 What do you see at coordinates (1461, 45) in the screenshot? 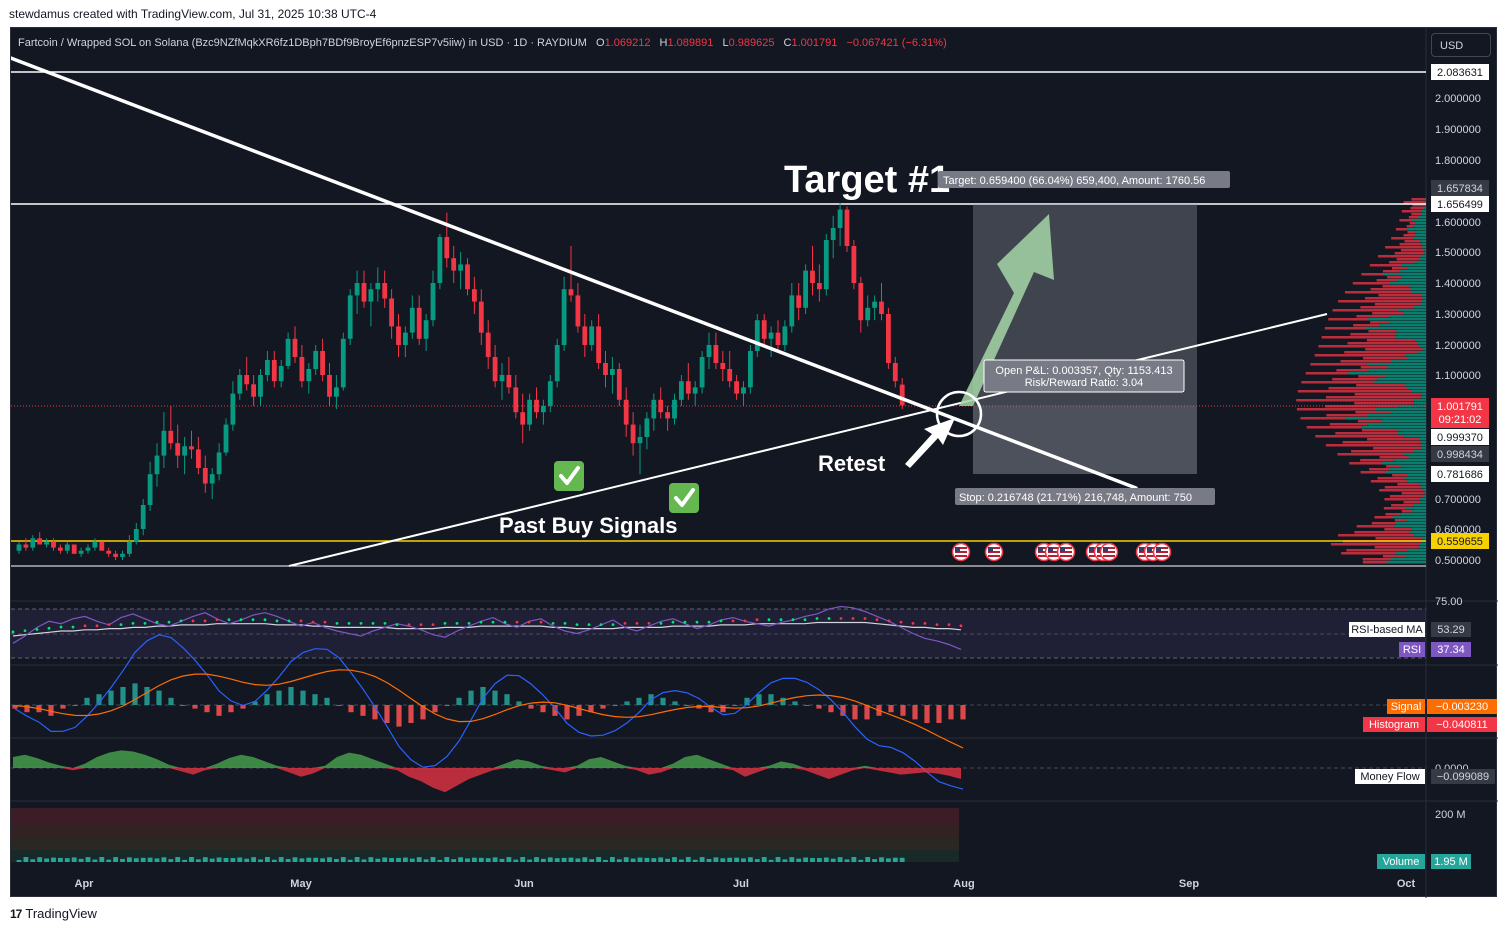
I see `currency-button: USD` at bounding box center [1461, 45].